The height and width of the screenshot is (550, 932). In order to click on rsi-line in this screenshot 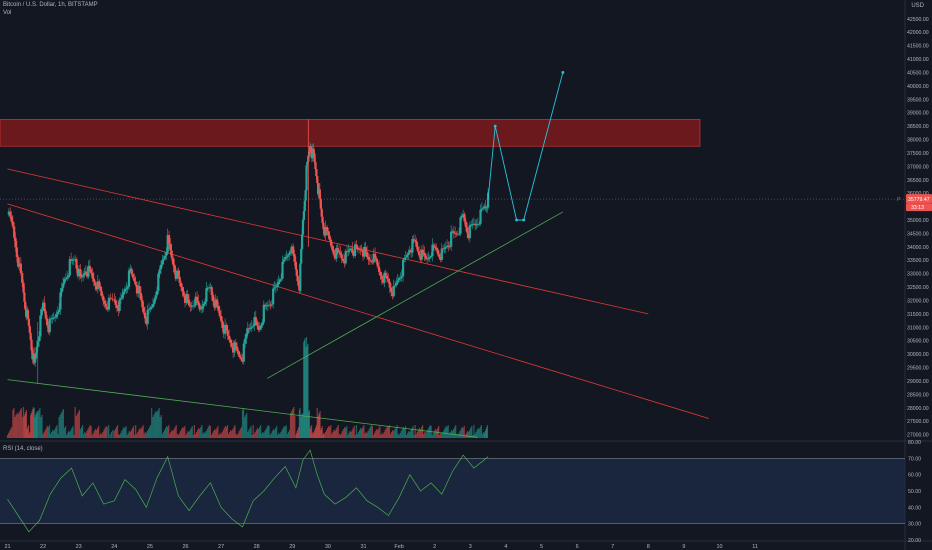, I will do `click(248, 491)`.